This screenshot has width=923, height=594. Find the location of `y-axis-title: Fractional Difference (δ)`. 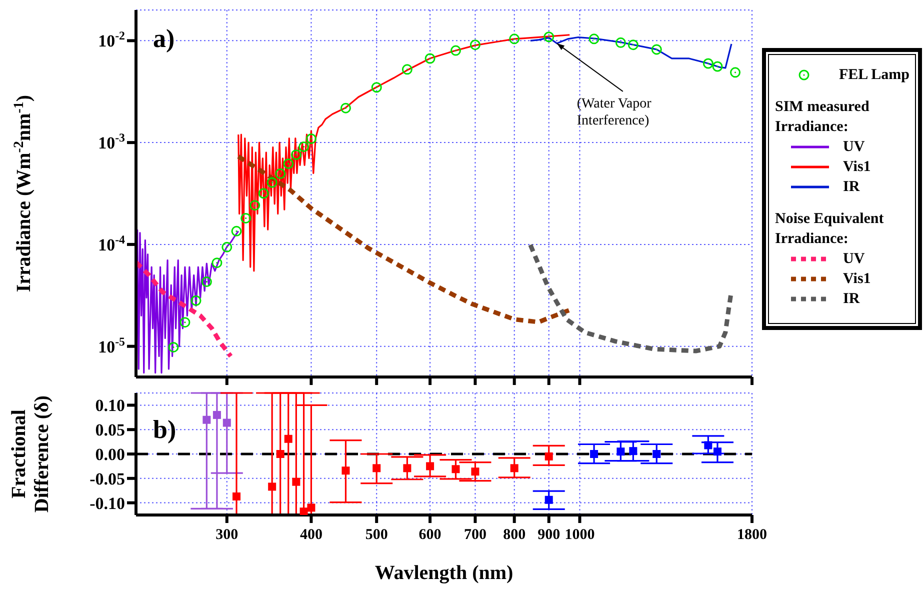

y-axis-title: Fractional Difference (δ) is located at coordinates (30, 454).